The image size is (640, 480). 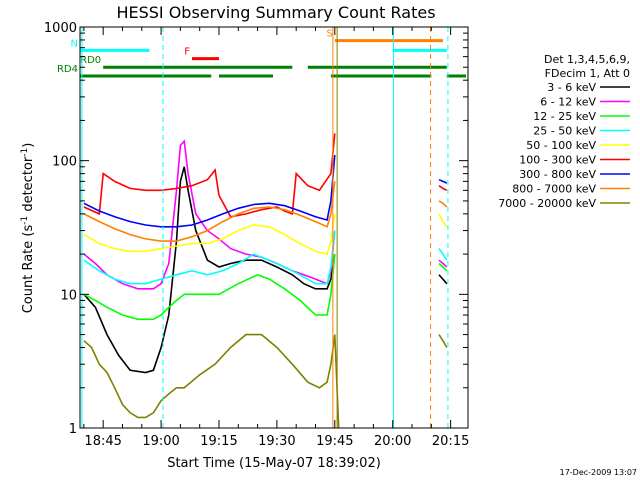 What do you see at coordinates (564, 116) in the screenshot?
I see `legend-entry-label: 12 - 25 keV` at bounding box center [564, 116].